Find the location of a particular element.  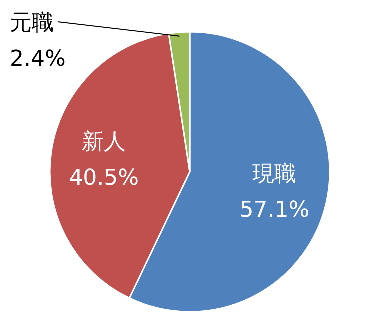

slice-label: 元職 is located at coordinates (32, 23).